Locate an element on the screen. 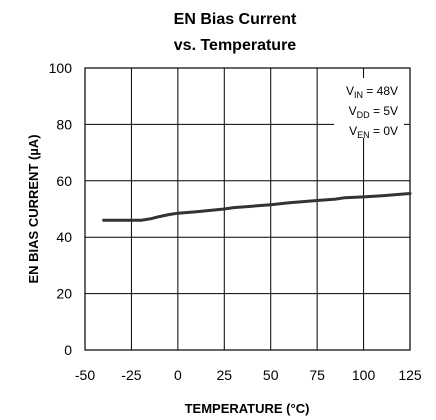 The height and width of the screenshot is (420, 436). y-tick-label: 0 is located at coordinates (68, 350).